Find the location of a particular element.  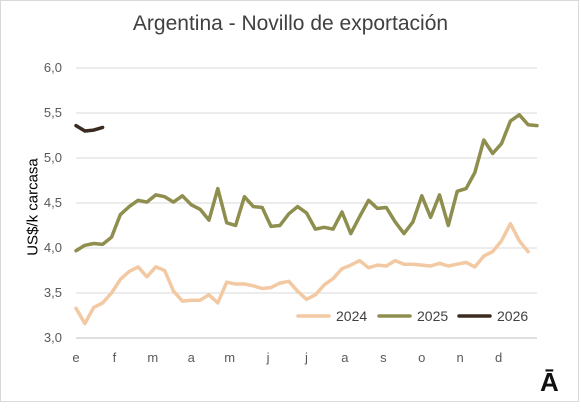

chart-title: Argentina - Novillo de exportación is located at coordinates (290, 23).